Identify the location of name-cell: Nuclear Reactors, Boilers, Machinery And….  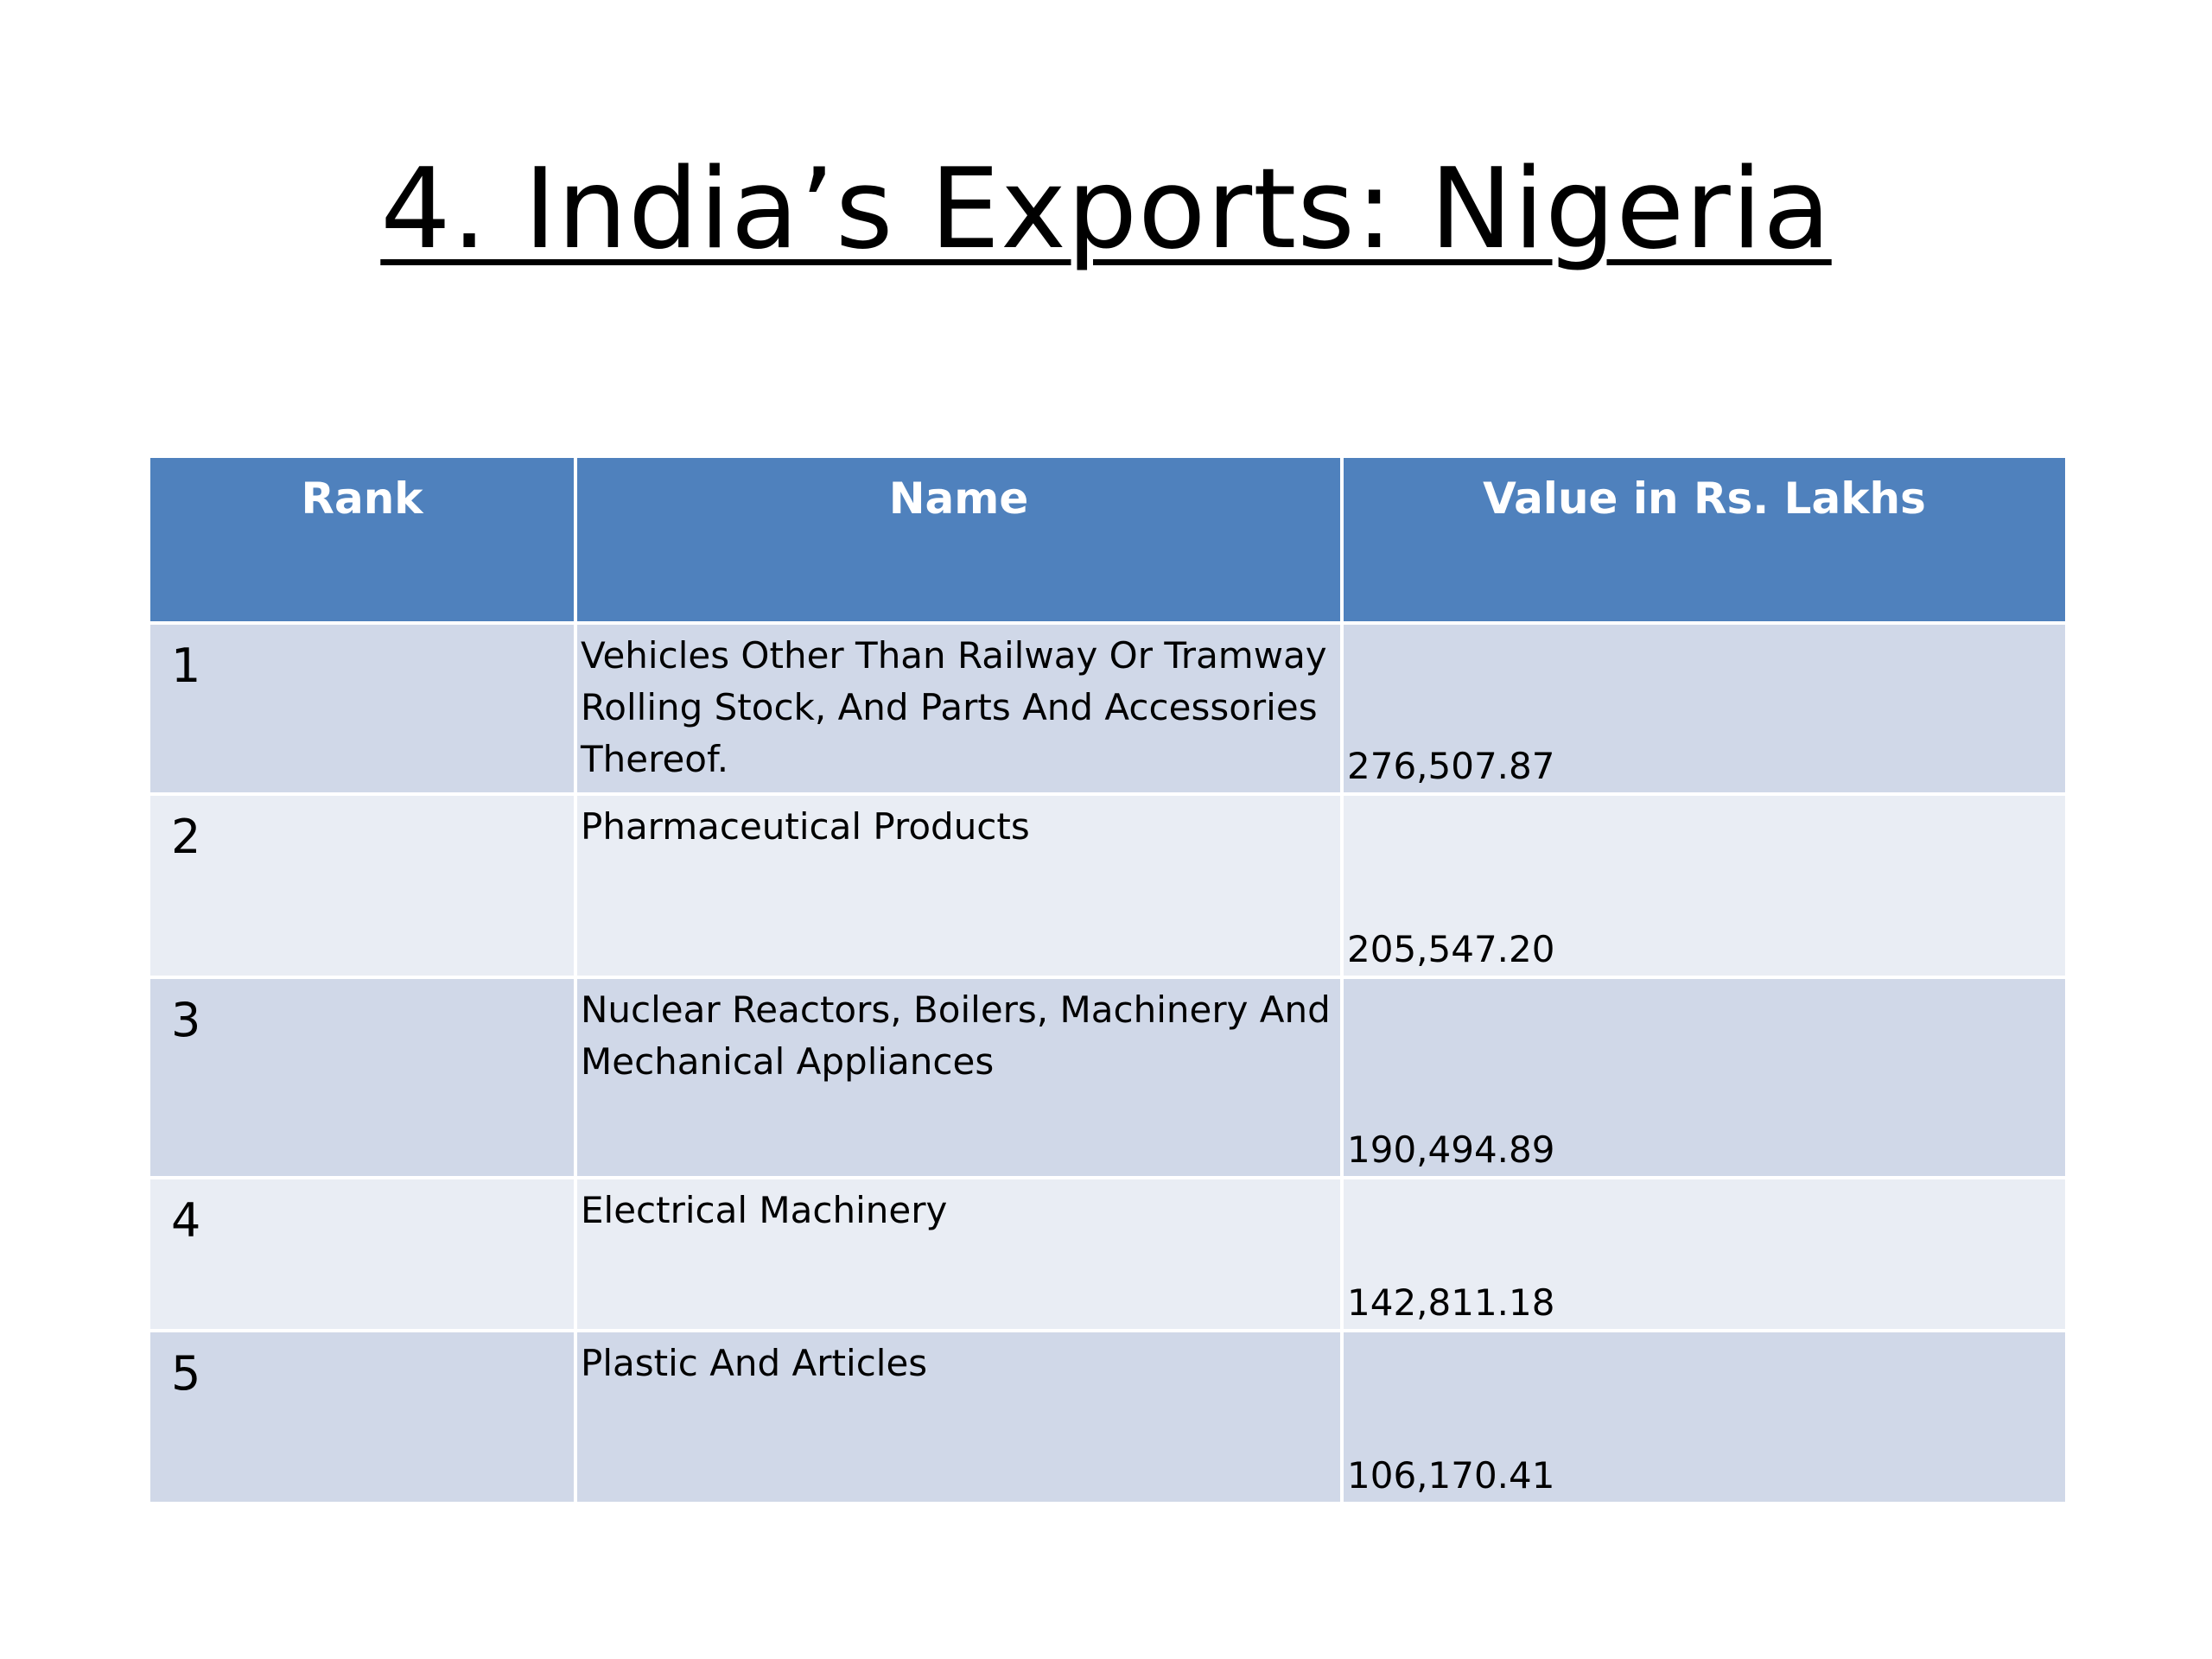
(959, 1077).